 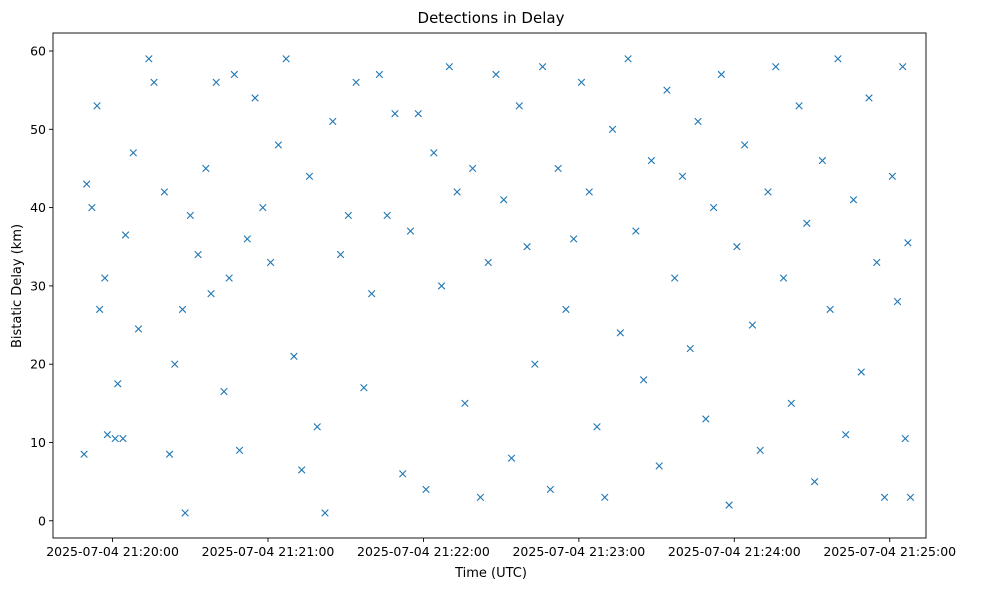 I want to click on y-tick-label: 50, so click(x=38, y=129).